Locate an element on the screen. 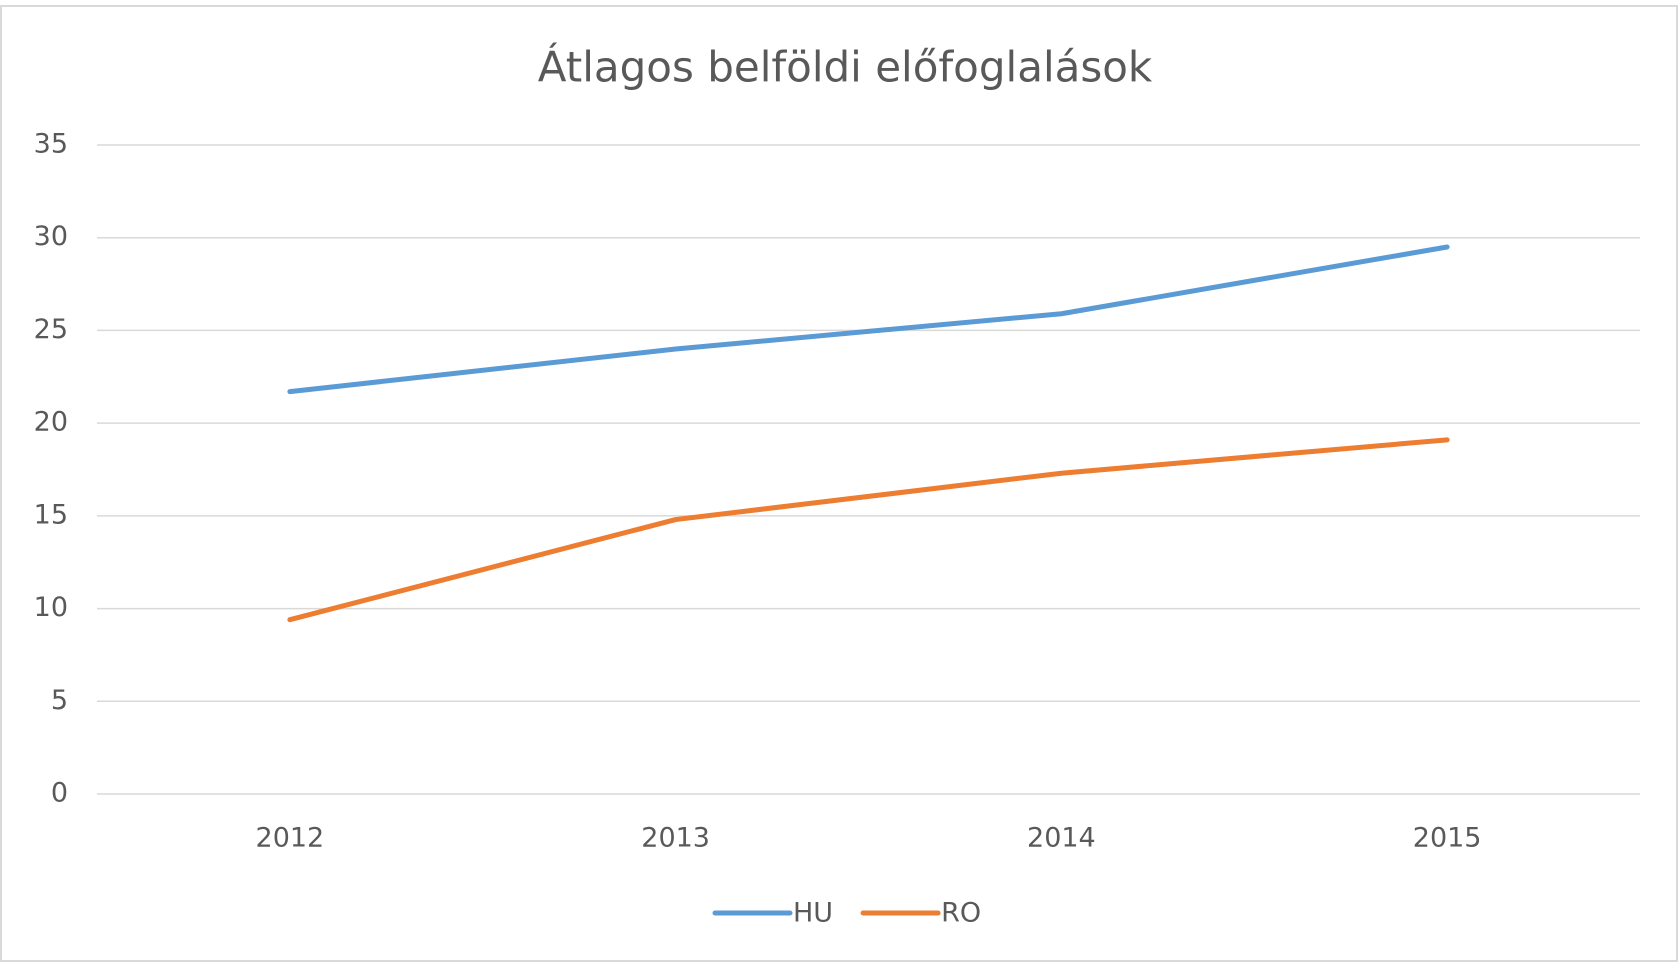 Image resolution: width=1680 pixels, height=965 pixels. y-tick-label: 15 is located at coordinates (51, 514).